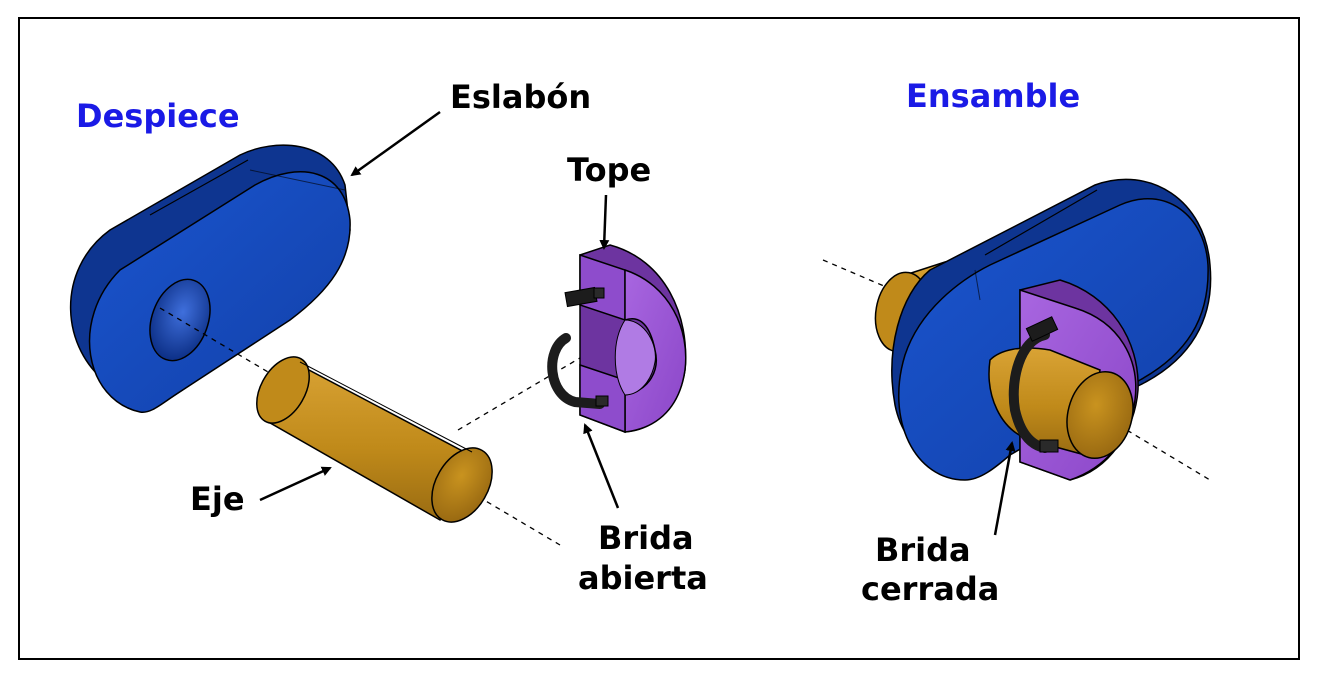 Image resolution: width=1323 pixels, height=679 pixels. I want to click on open-clamp-label-line1: Brida, so click(646, 538).